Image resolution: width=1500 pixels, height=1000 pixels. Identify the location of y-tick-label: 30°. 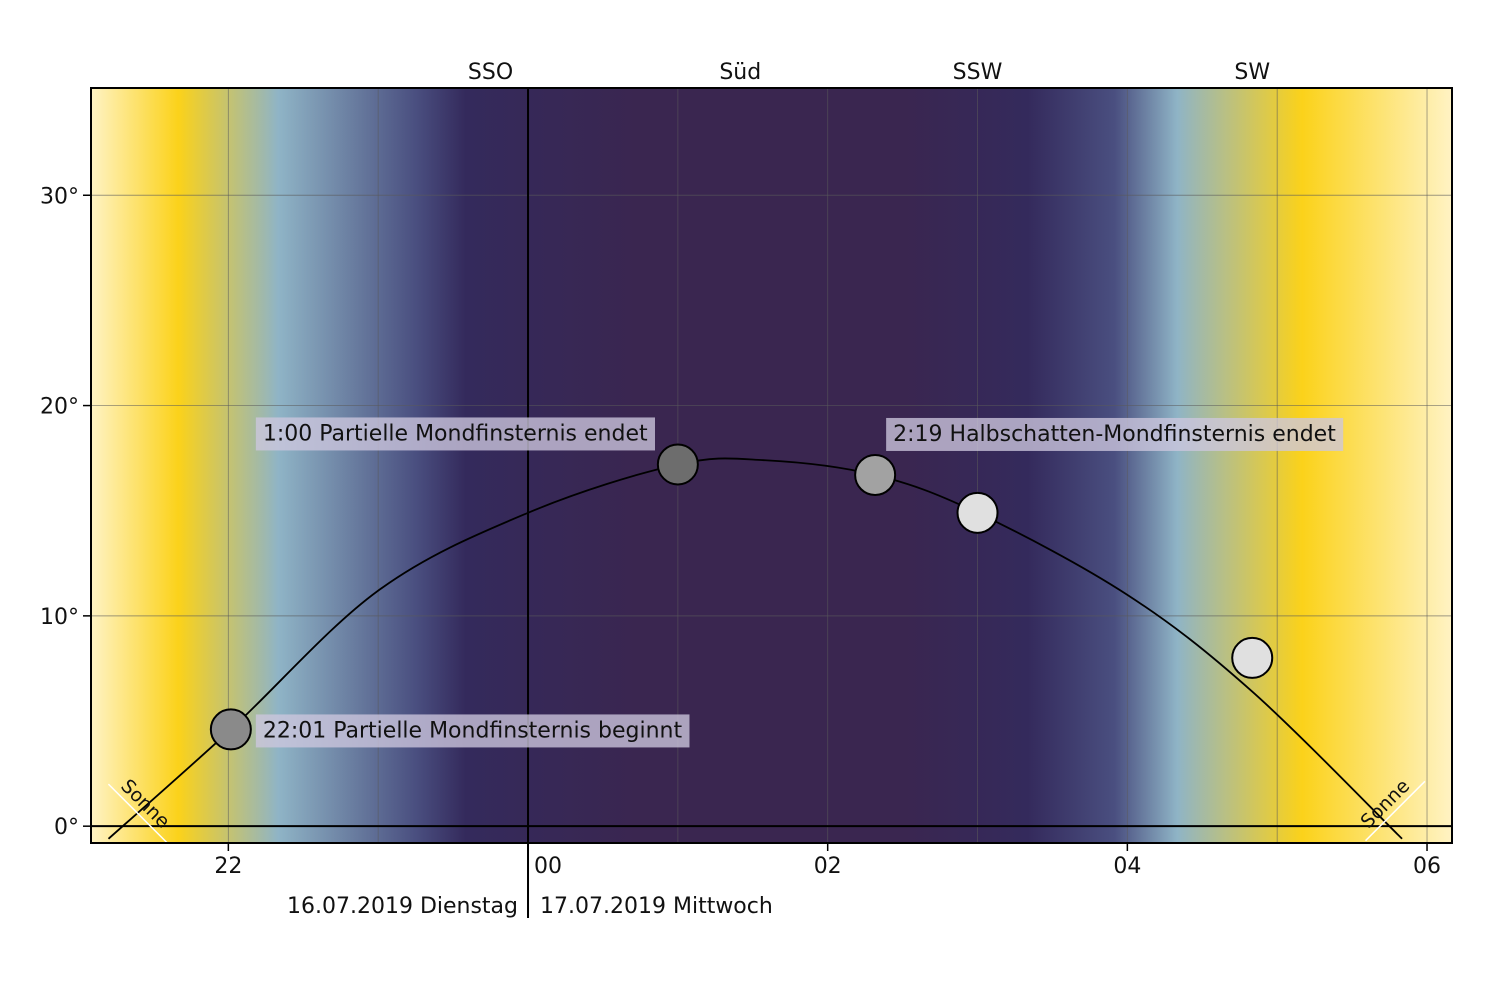
(59, 196).